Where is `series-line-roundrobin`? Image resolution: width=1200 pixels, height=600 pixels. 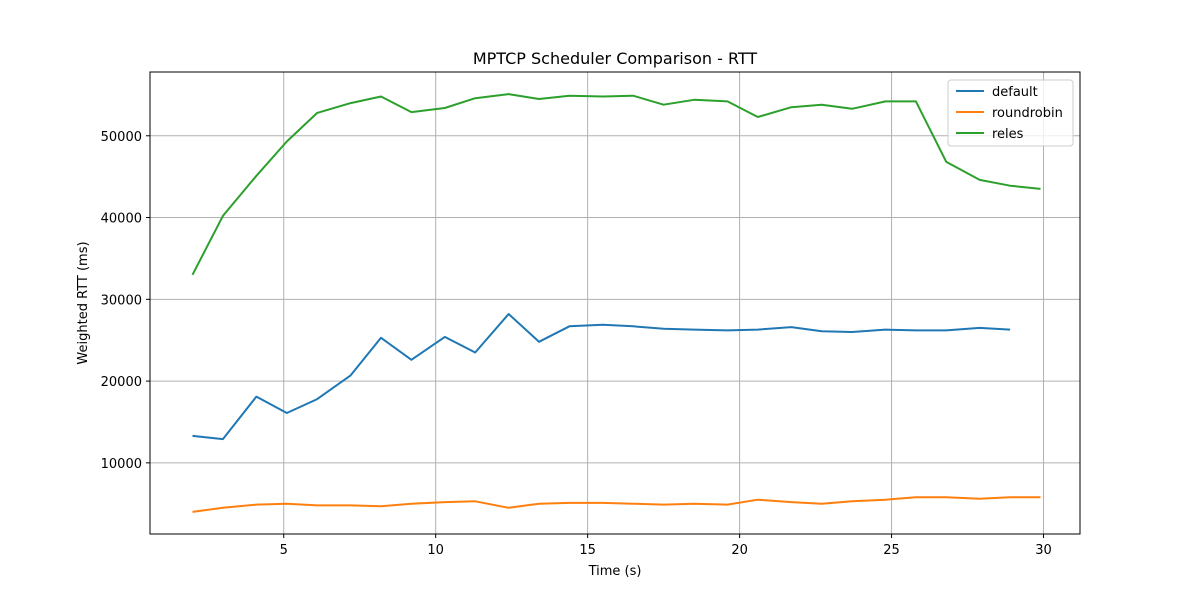
series-line-roundrobin is located at coordinates (616, 504).